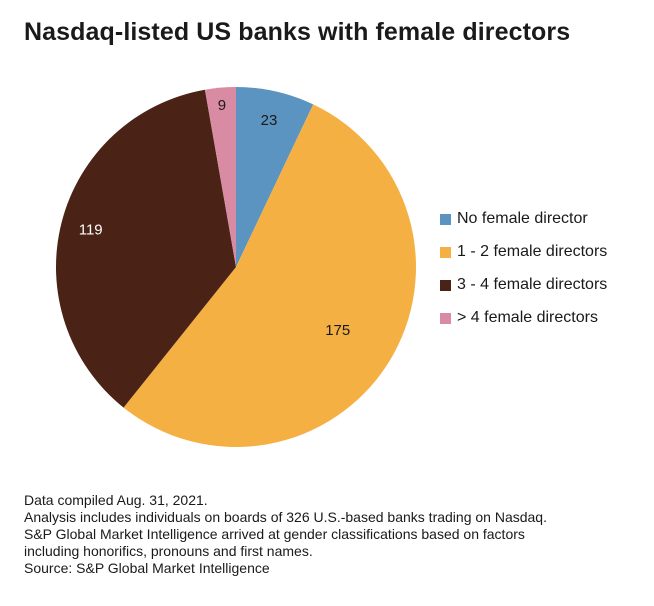 The image size is (654, 606). I want to click on pie-slice-label-3: 119, so click(91, 229).